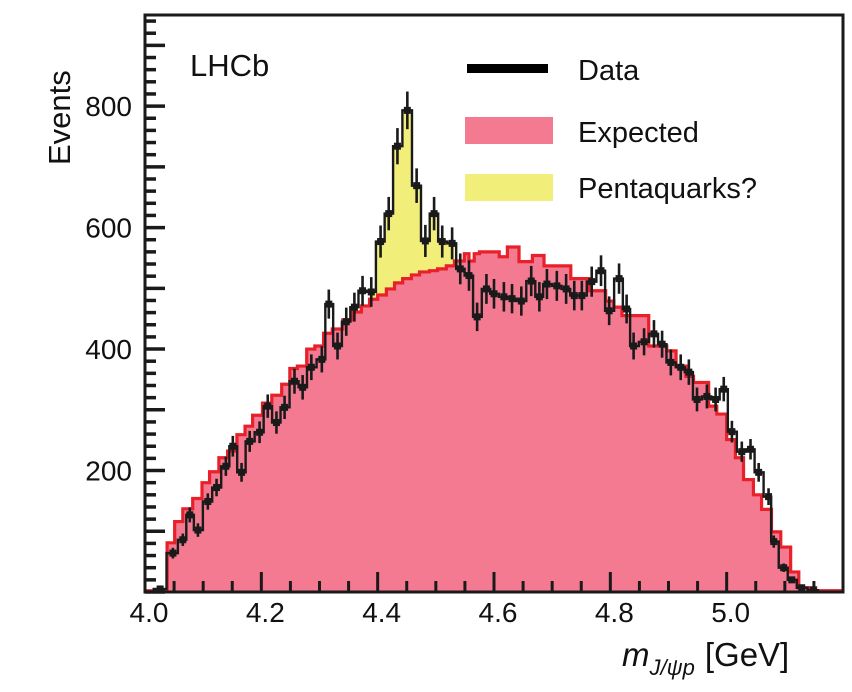 The width and height of the screenshot is (852, 692). Describe the element at coordinates (509, 187) in the screenshot. I see `legend-pentaquark-swatch` at that location.